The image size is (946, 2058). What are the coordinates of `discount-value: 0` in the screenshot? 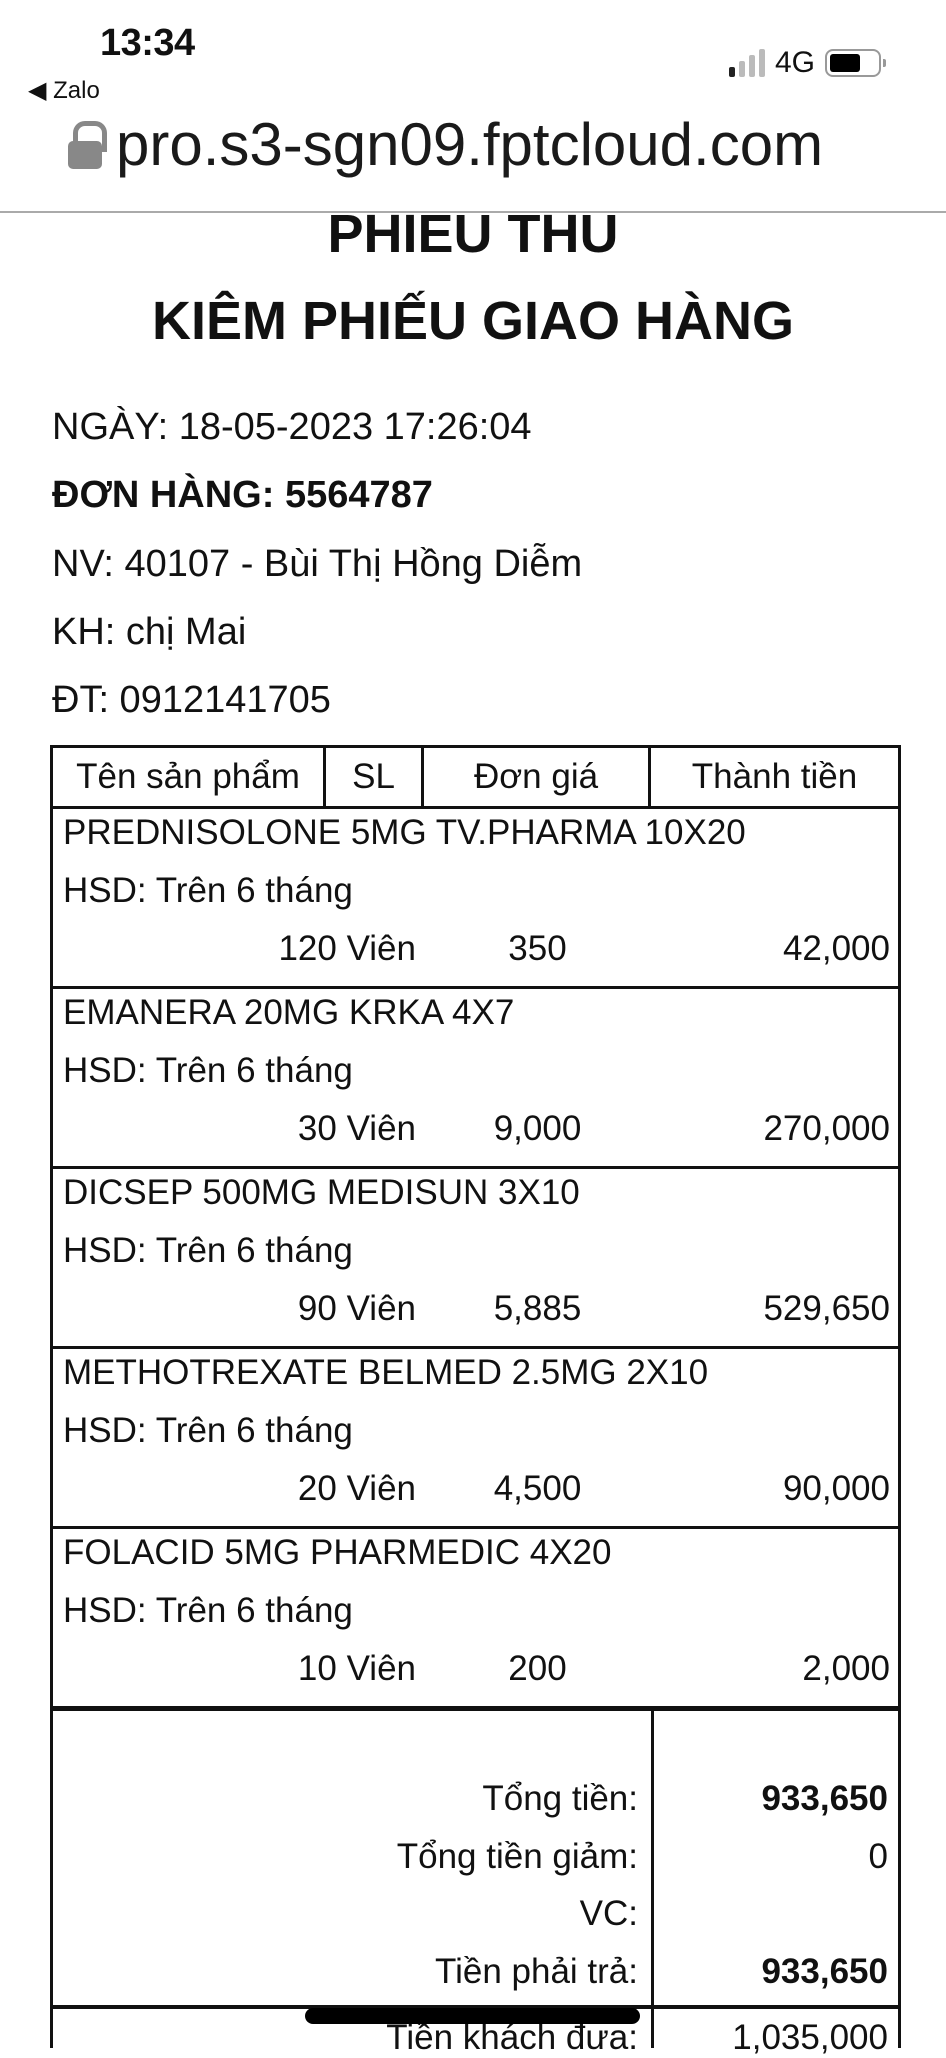 It's located at (878, 1856).